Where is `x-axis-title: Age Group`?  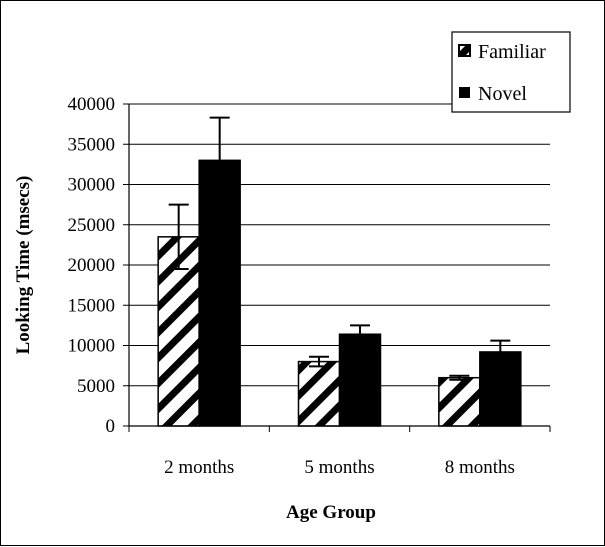 x-axis-title: Age Group is located at coordinates (331, 512).